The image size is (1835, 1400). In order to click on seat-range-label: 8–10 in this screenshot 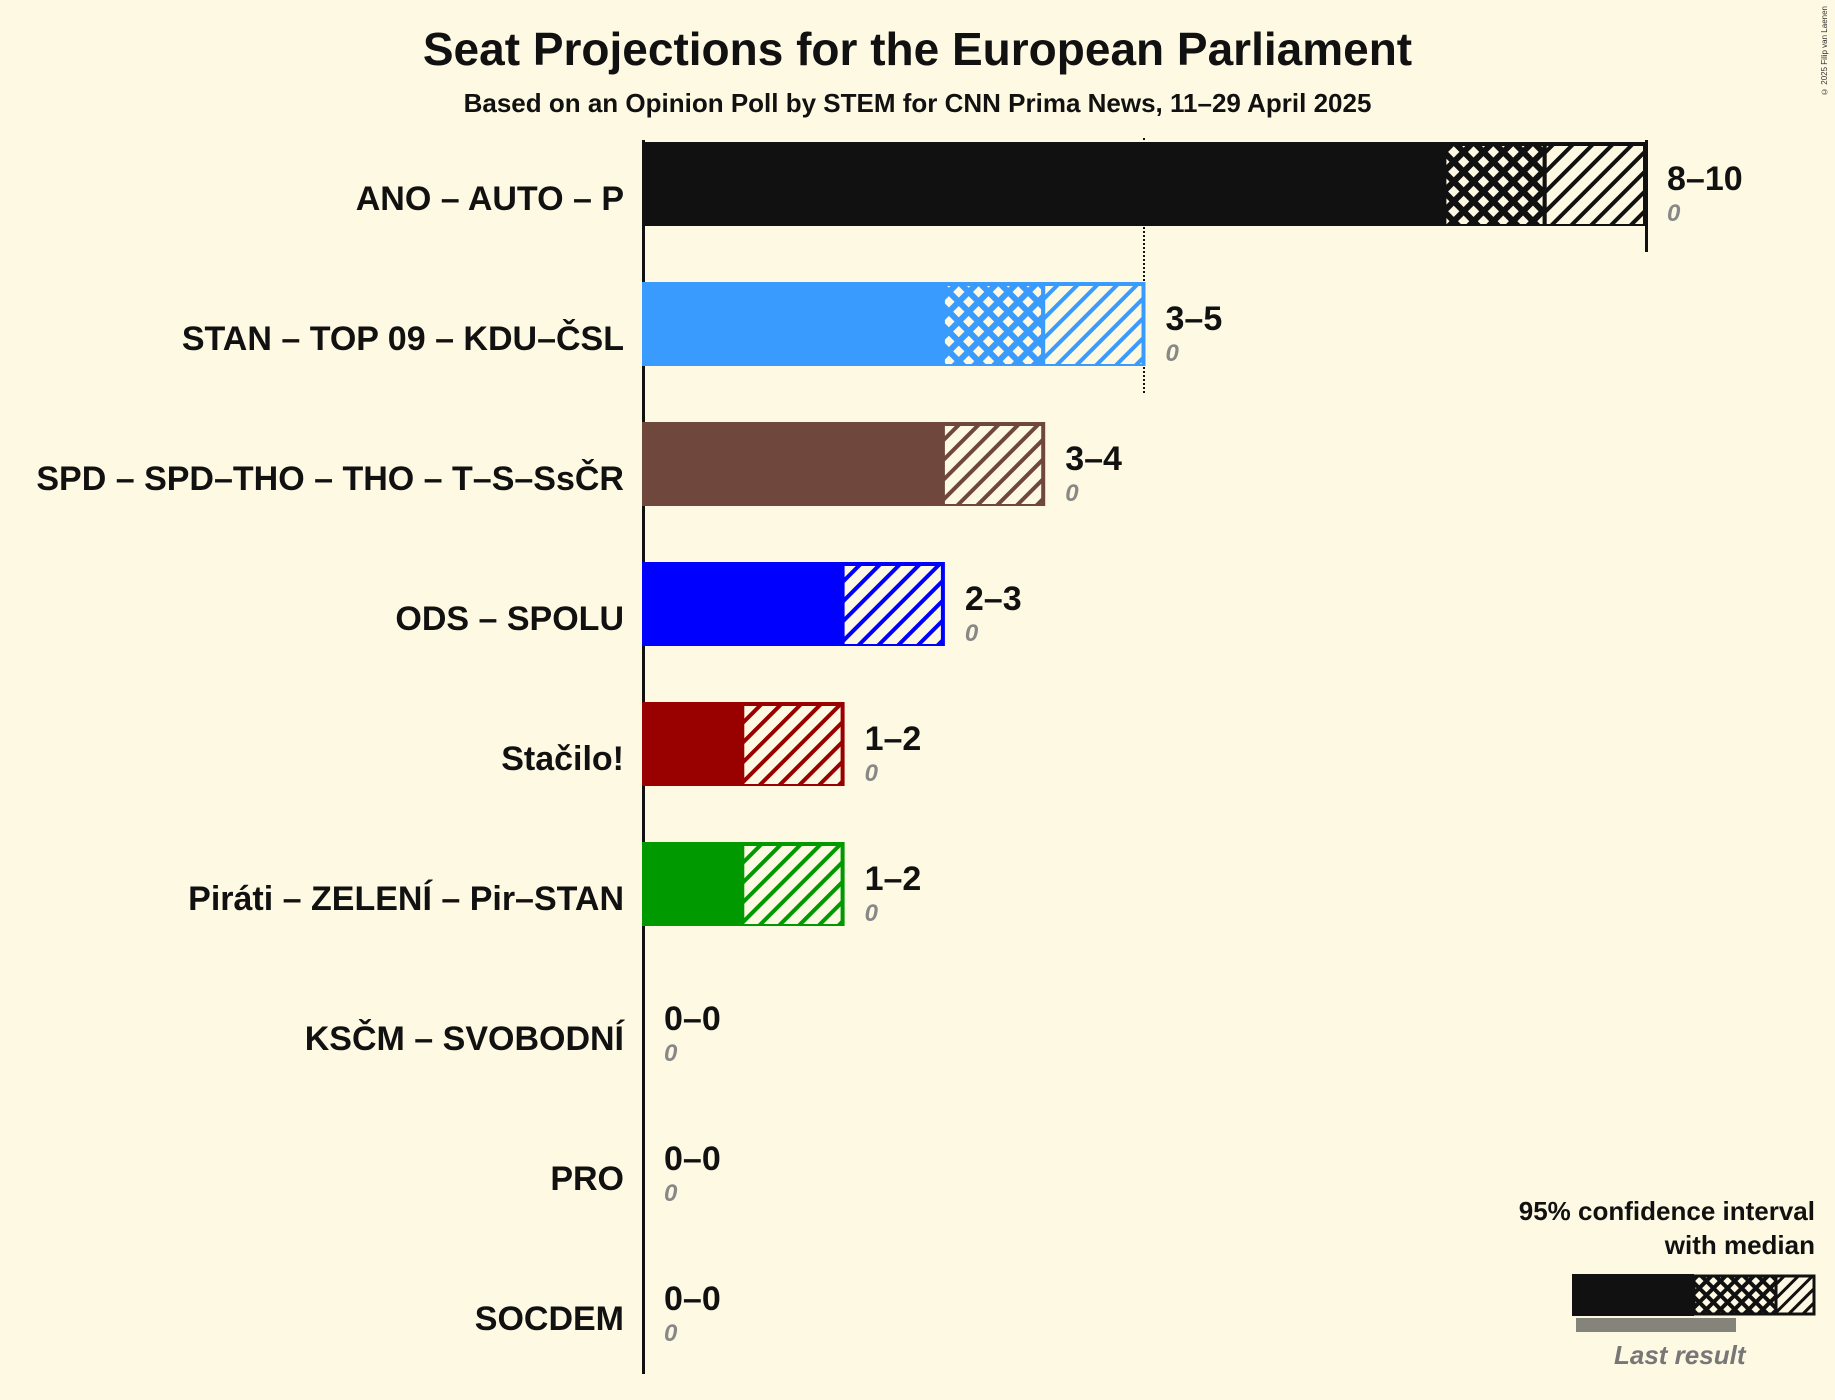, I will do `click(1705, 179)`.